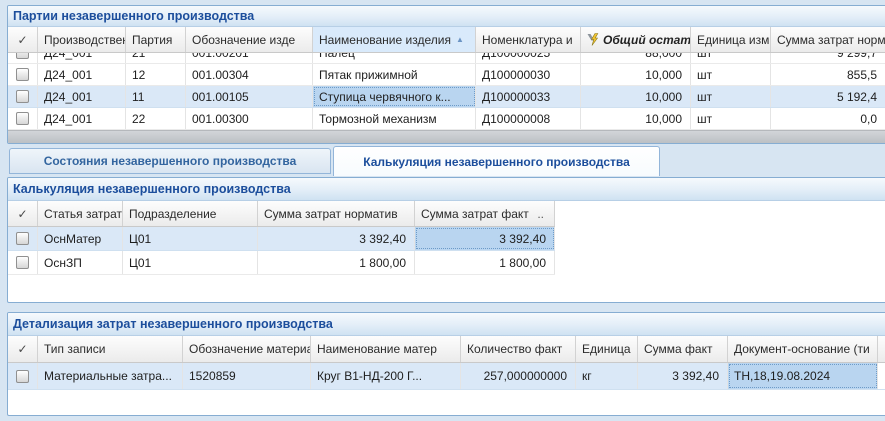 This screenshot has width=885, height=421. I want to click on column-header-source-document: Документ-основание (ти, so click(803, 349).